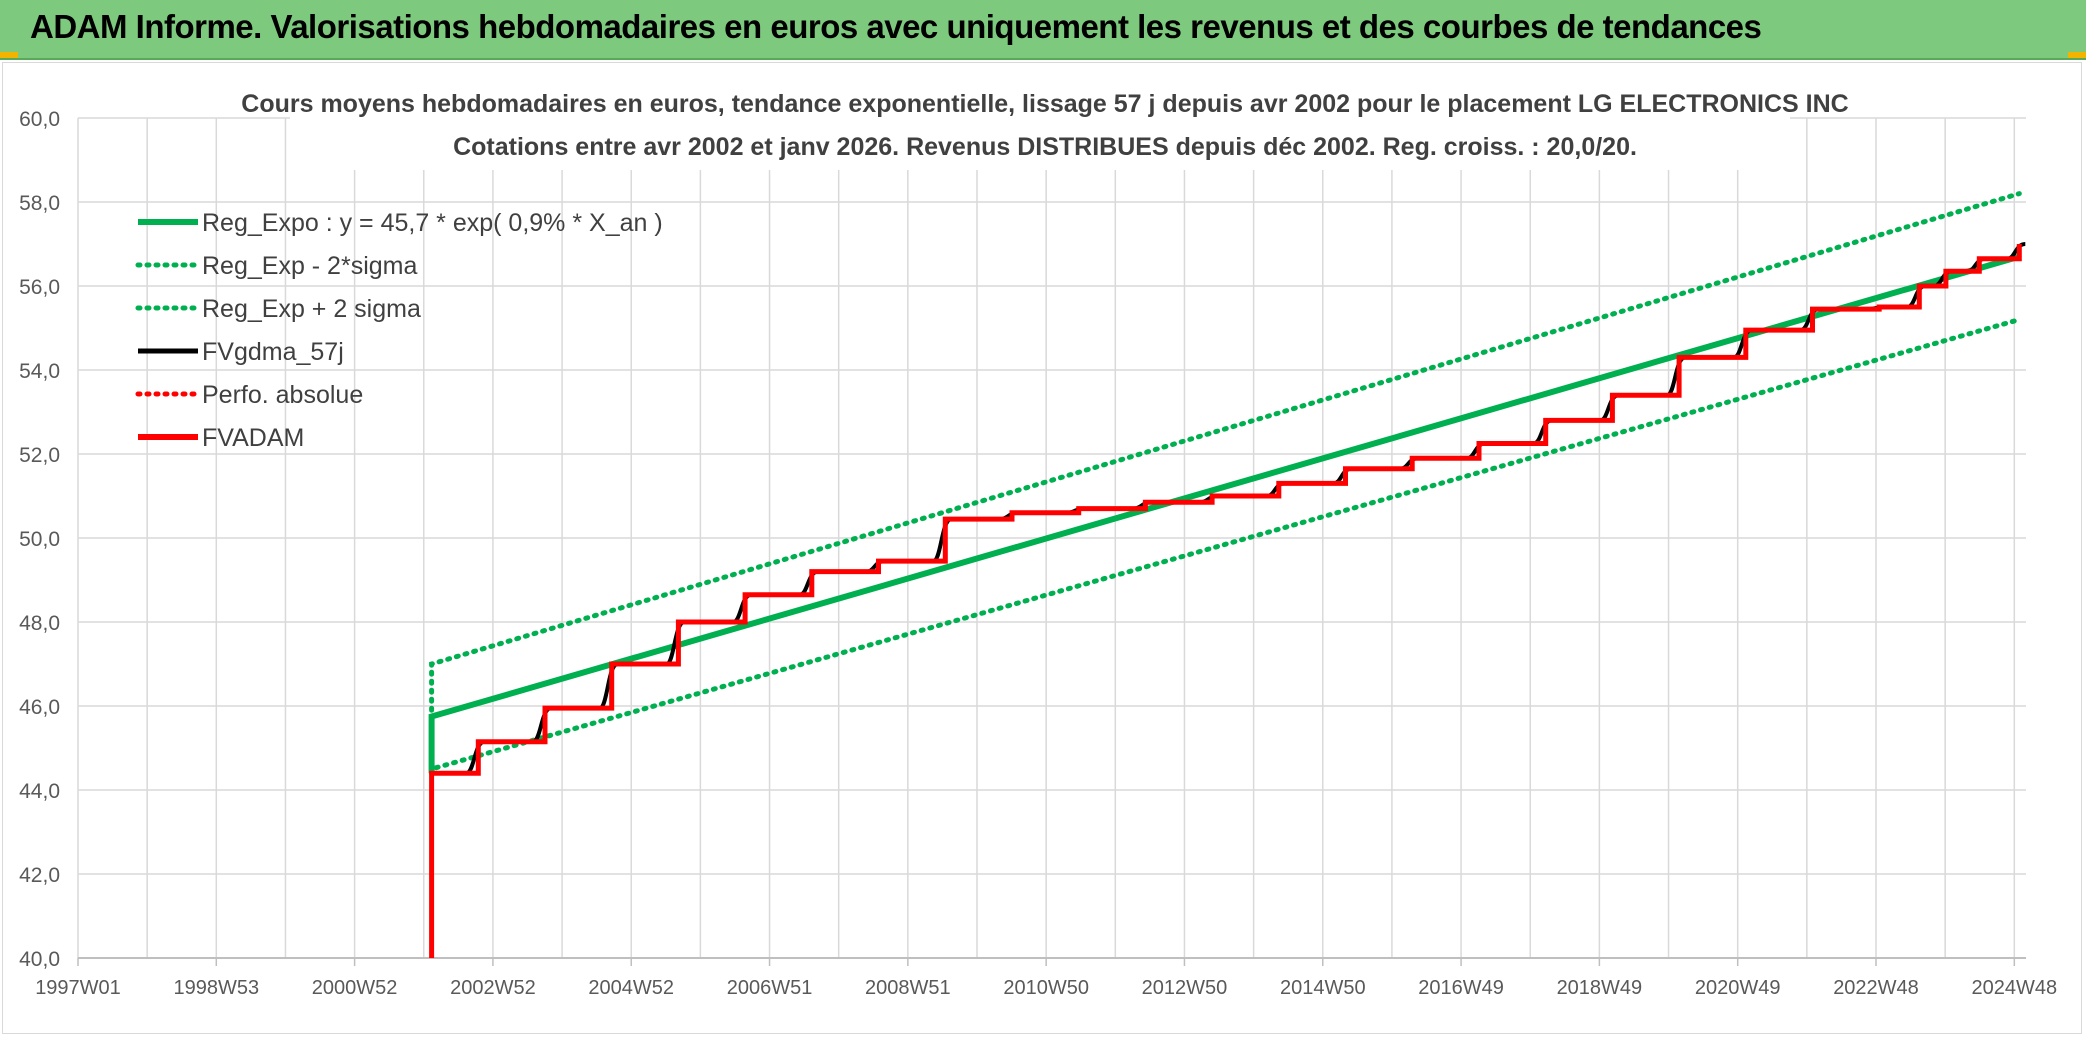  Describe the element at coordinates (39, 875) in the screenshot. I see `y-tick-label: 42,0` at that location.